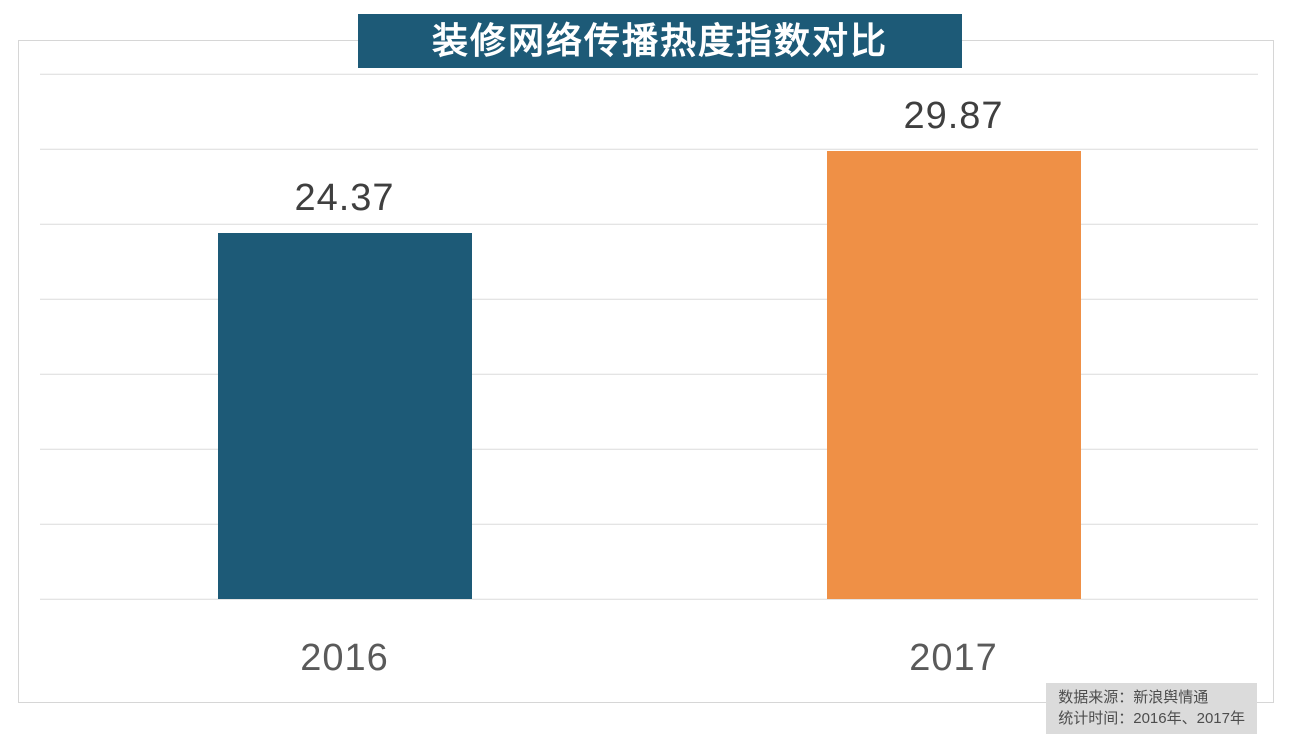  I want to click on source-line-period: 统计时间：2016年、2017年, so click(1151, 718).